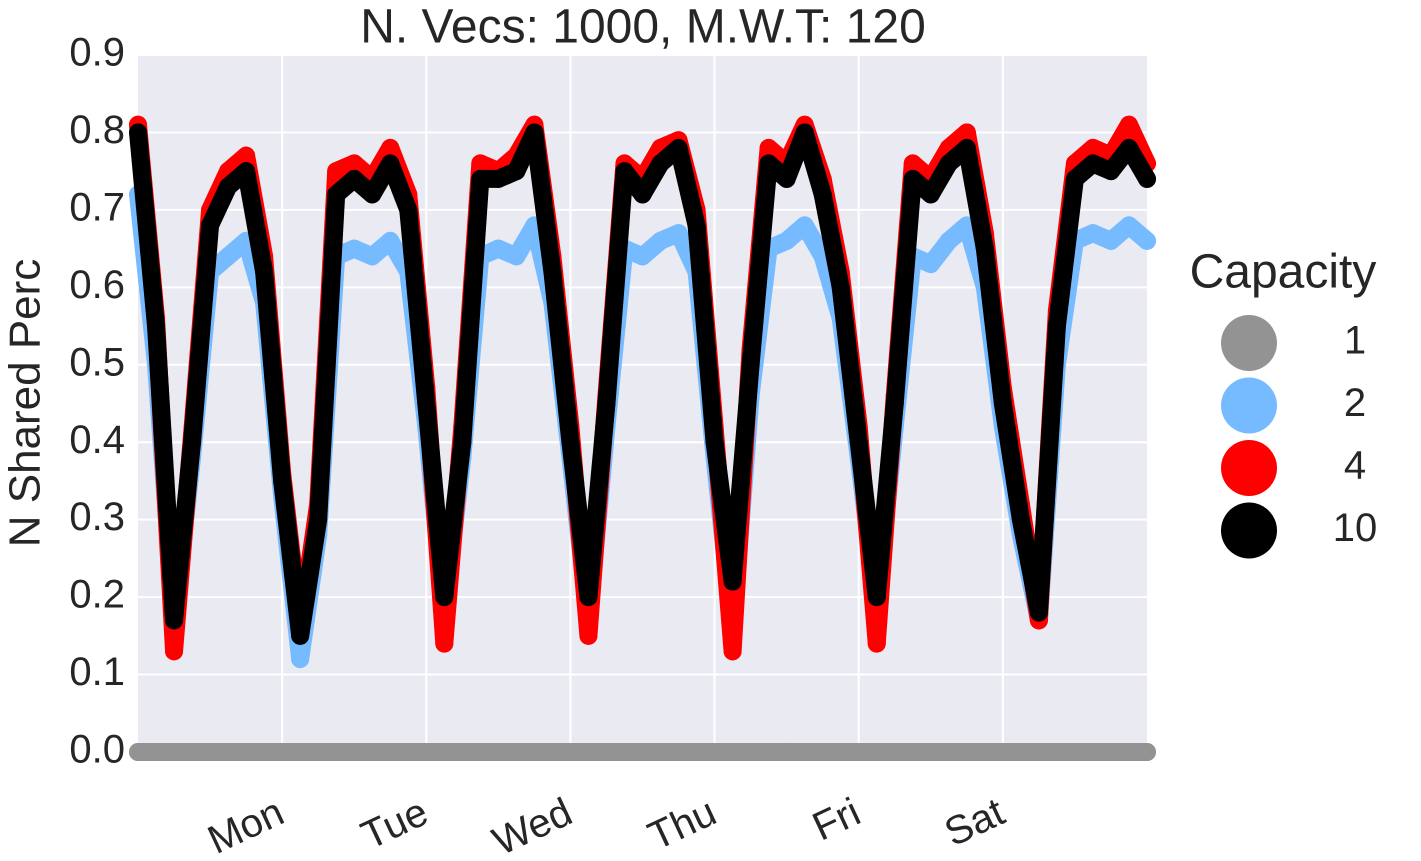 This screenshot has height=861, width=1421. What do you see at coordinates (974, 822) in the screenshot?
I see `x-tick-label: Sat` at bounding box center [974, 822].